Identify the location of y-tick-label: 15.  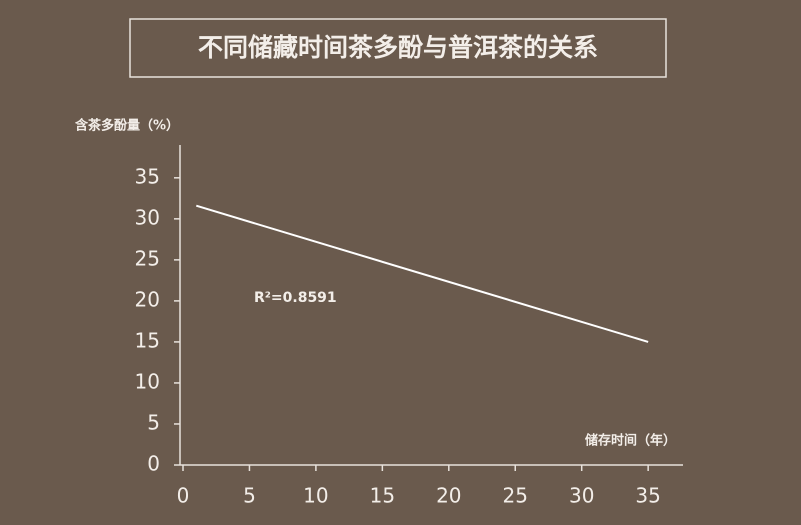
(147, 340).